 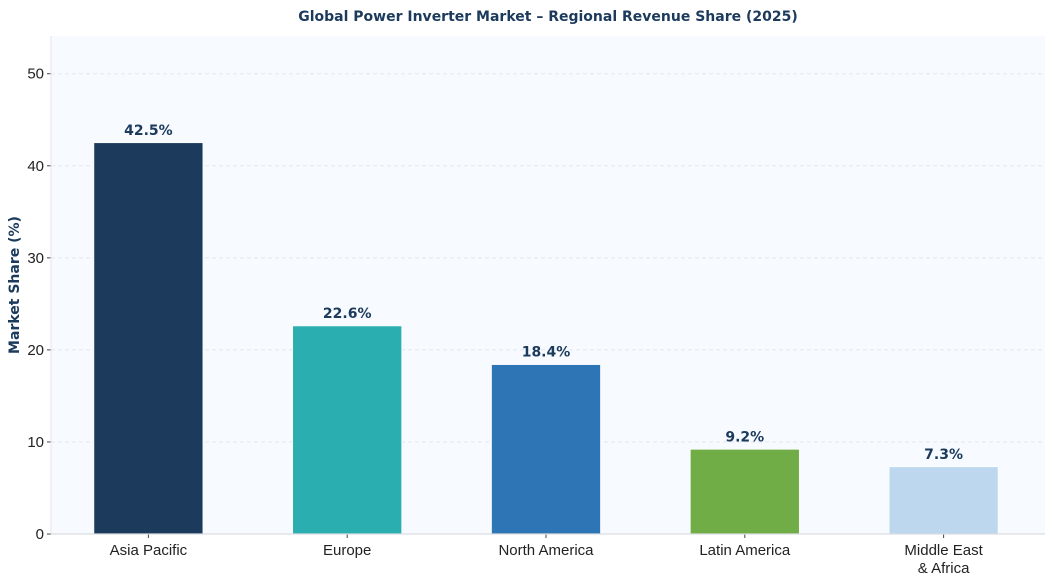 I want to click on y-tick-label: 20, so click(x=35, y=350).